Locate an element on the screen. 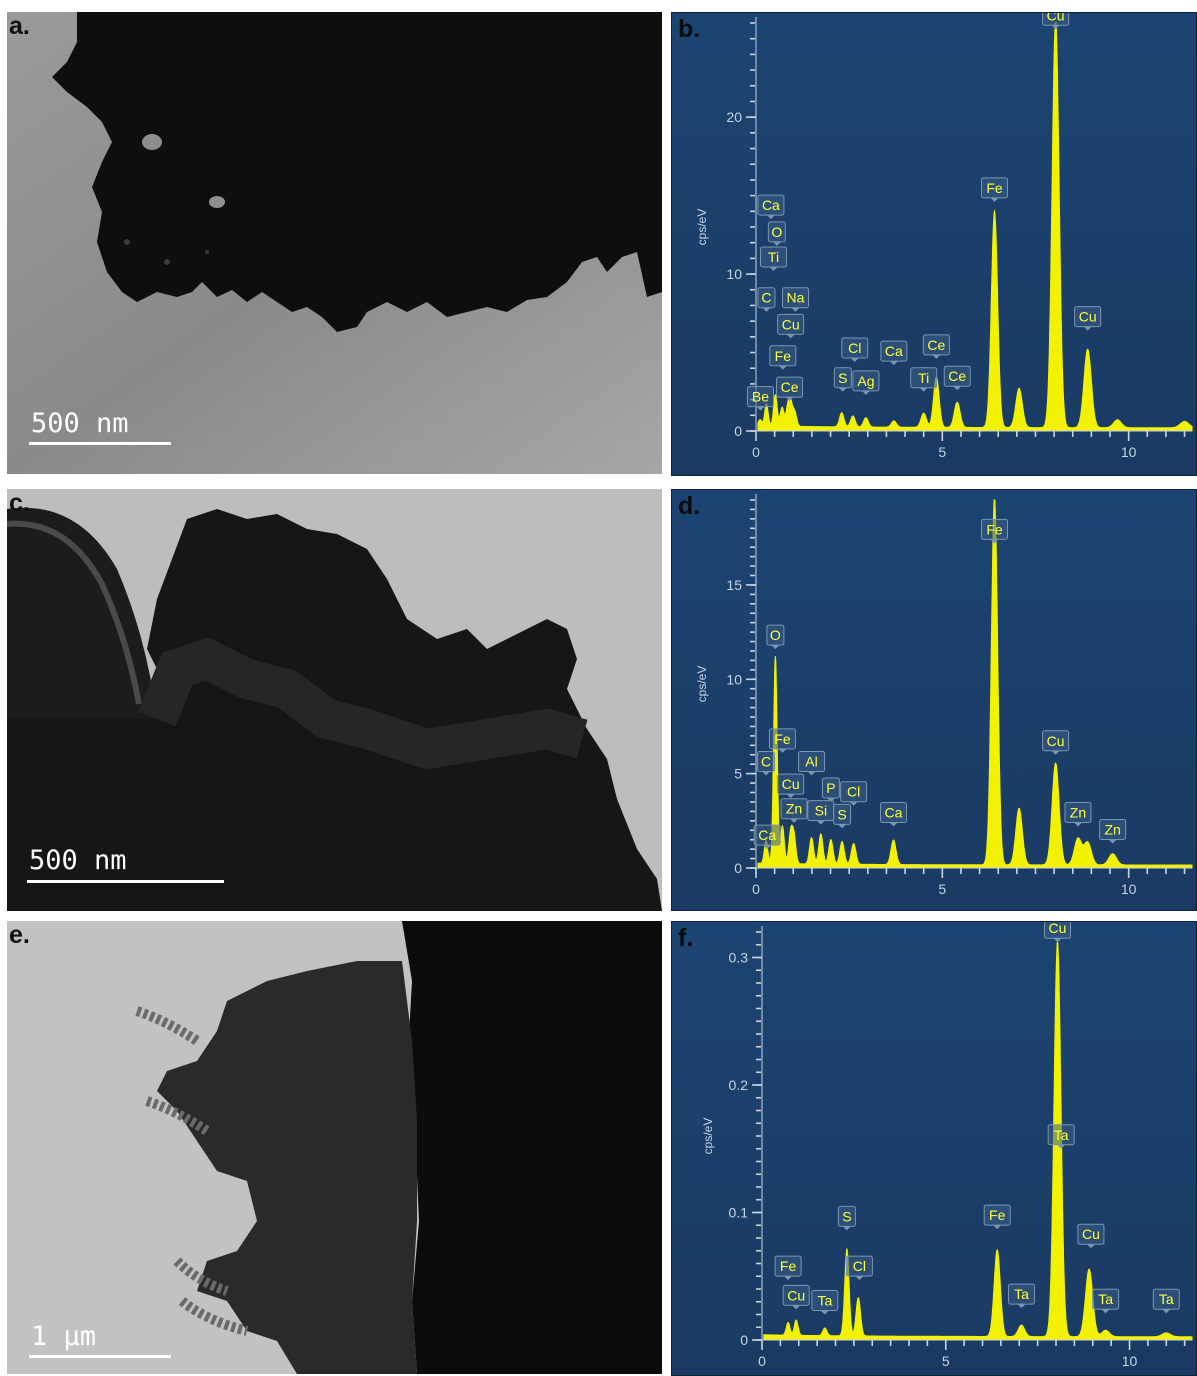  element-label: Na is located at coordinates (796, 299).